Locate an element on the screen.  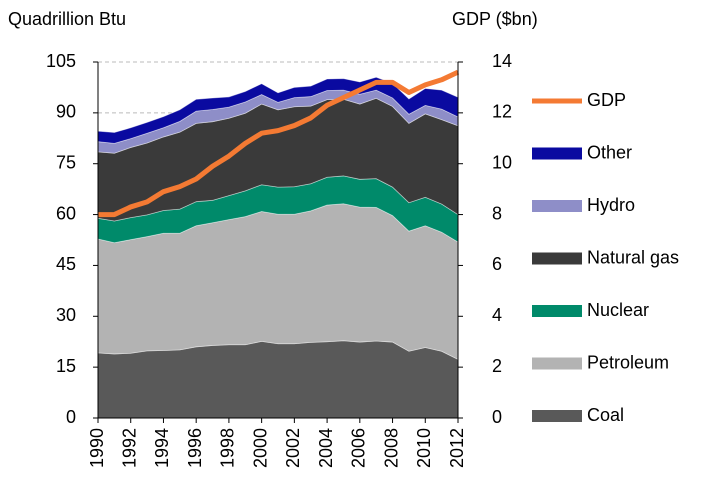
x-tick-label: 2002 is located at coordinates (293, 448).